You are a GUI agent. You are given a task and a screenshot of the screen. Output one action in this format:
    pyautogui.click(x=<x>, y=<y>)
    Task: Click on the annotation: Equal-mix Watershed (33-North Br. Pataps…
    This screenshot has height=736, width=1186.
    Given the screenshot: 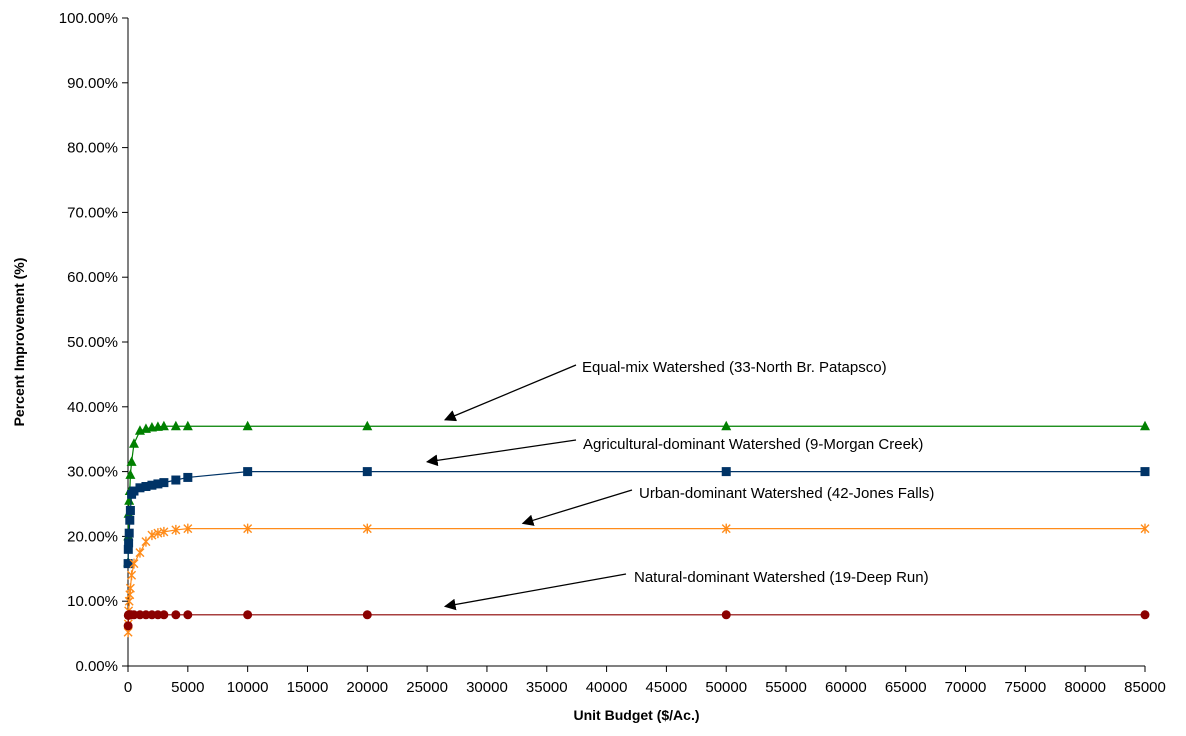 What is the action you would take?
    pyautogui.click(x=665, y=390)
    